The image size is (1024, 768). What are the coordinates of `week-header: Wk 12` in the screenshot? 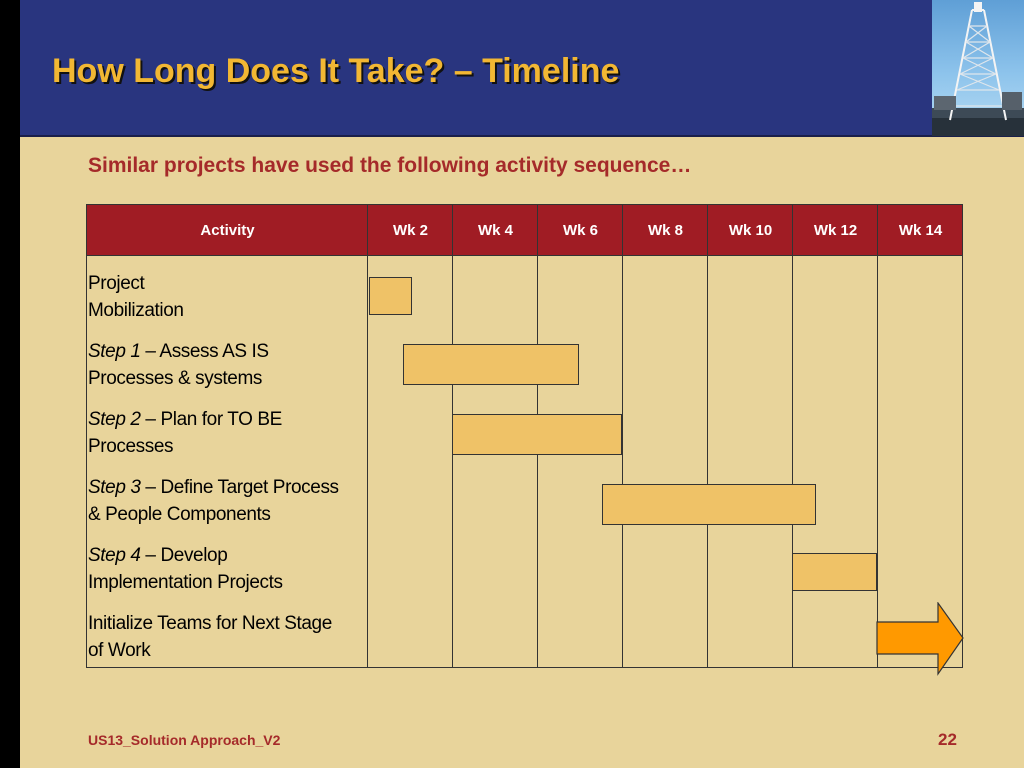 It's located at (835, 230).